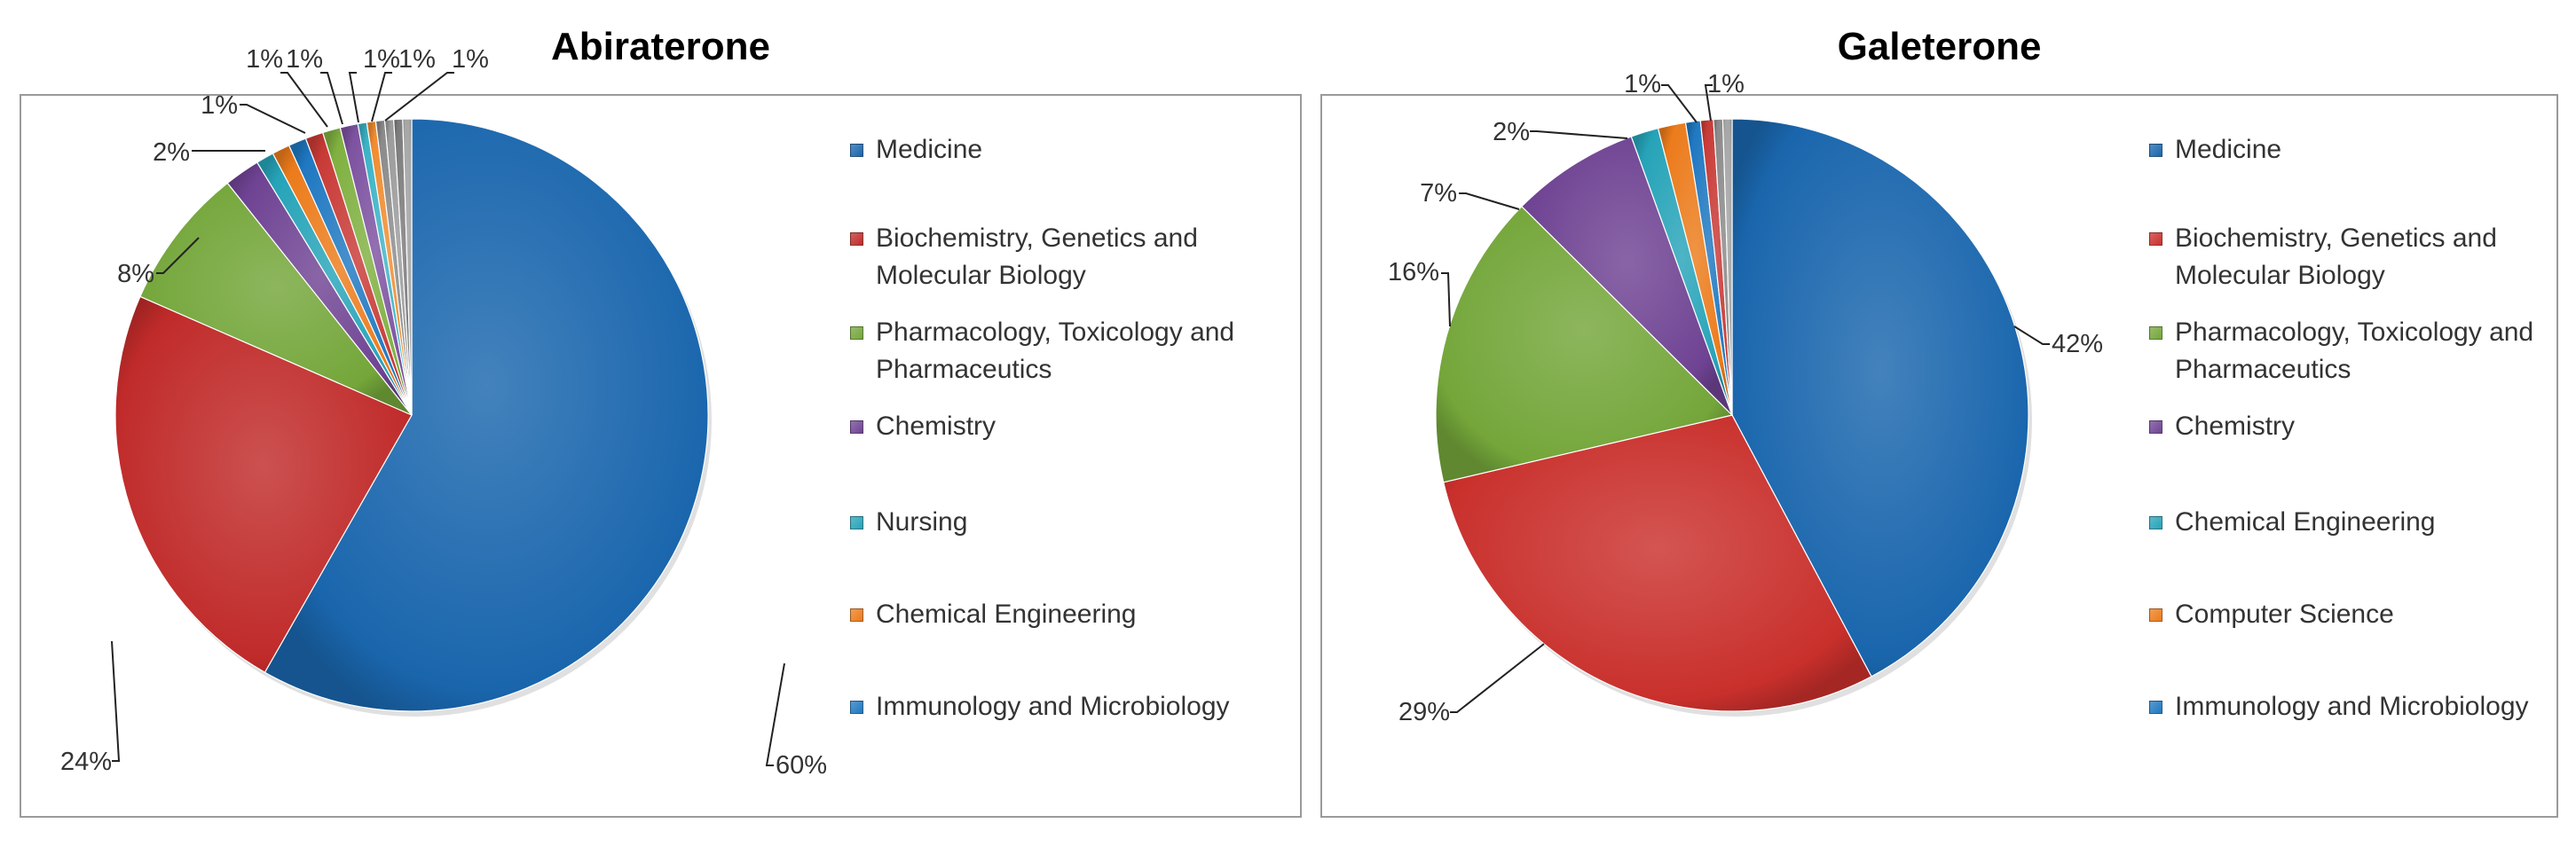 The width and height of the screenshot is (2576, 847). I want to click on pie-slice-abiraterone-pharmacology-toxicology-and-pharmaceutics, so click(276, 299).